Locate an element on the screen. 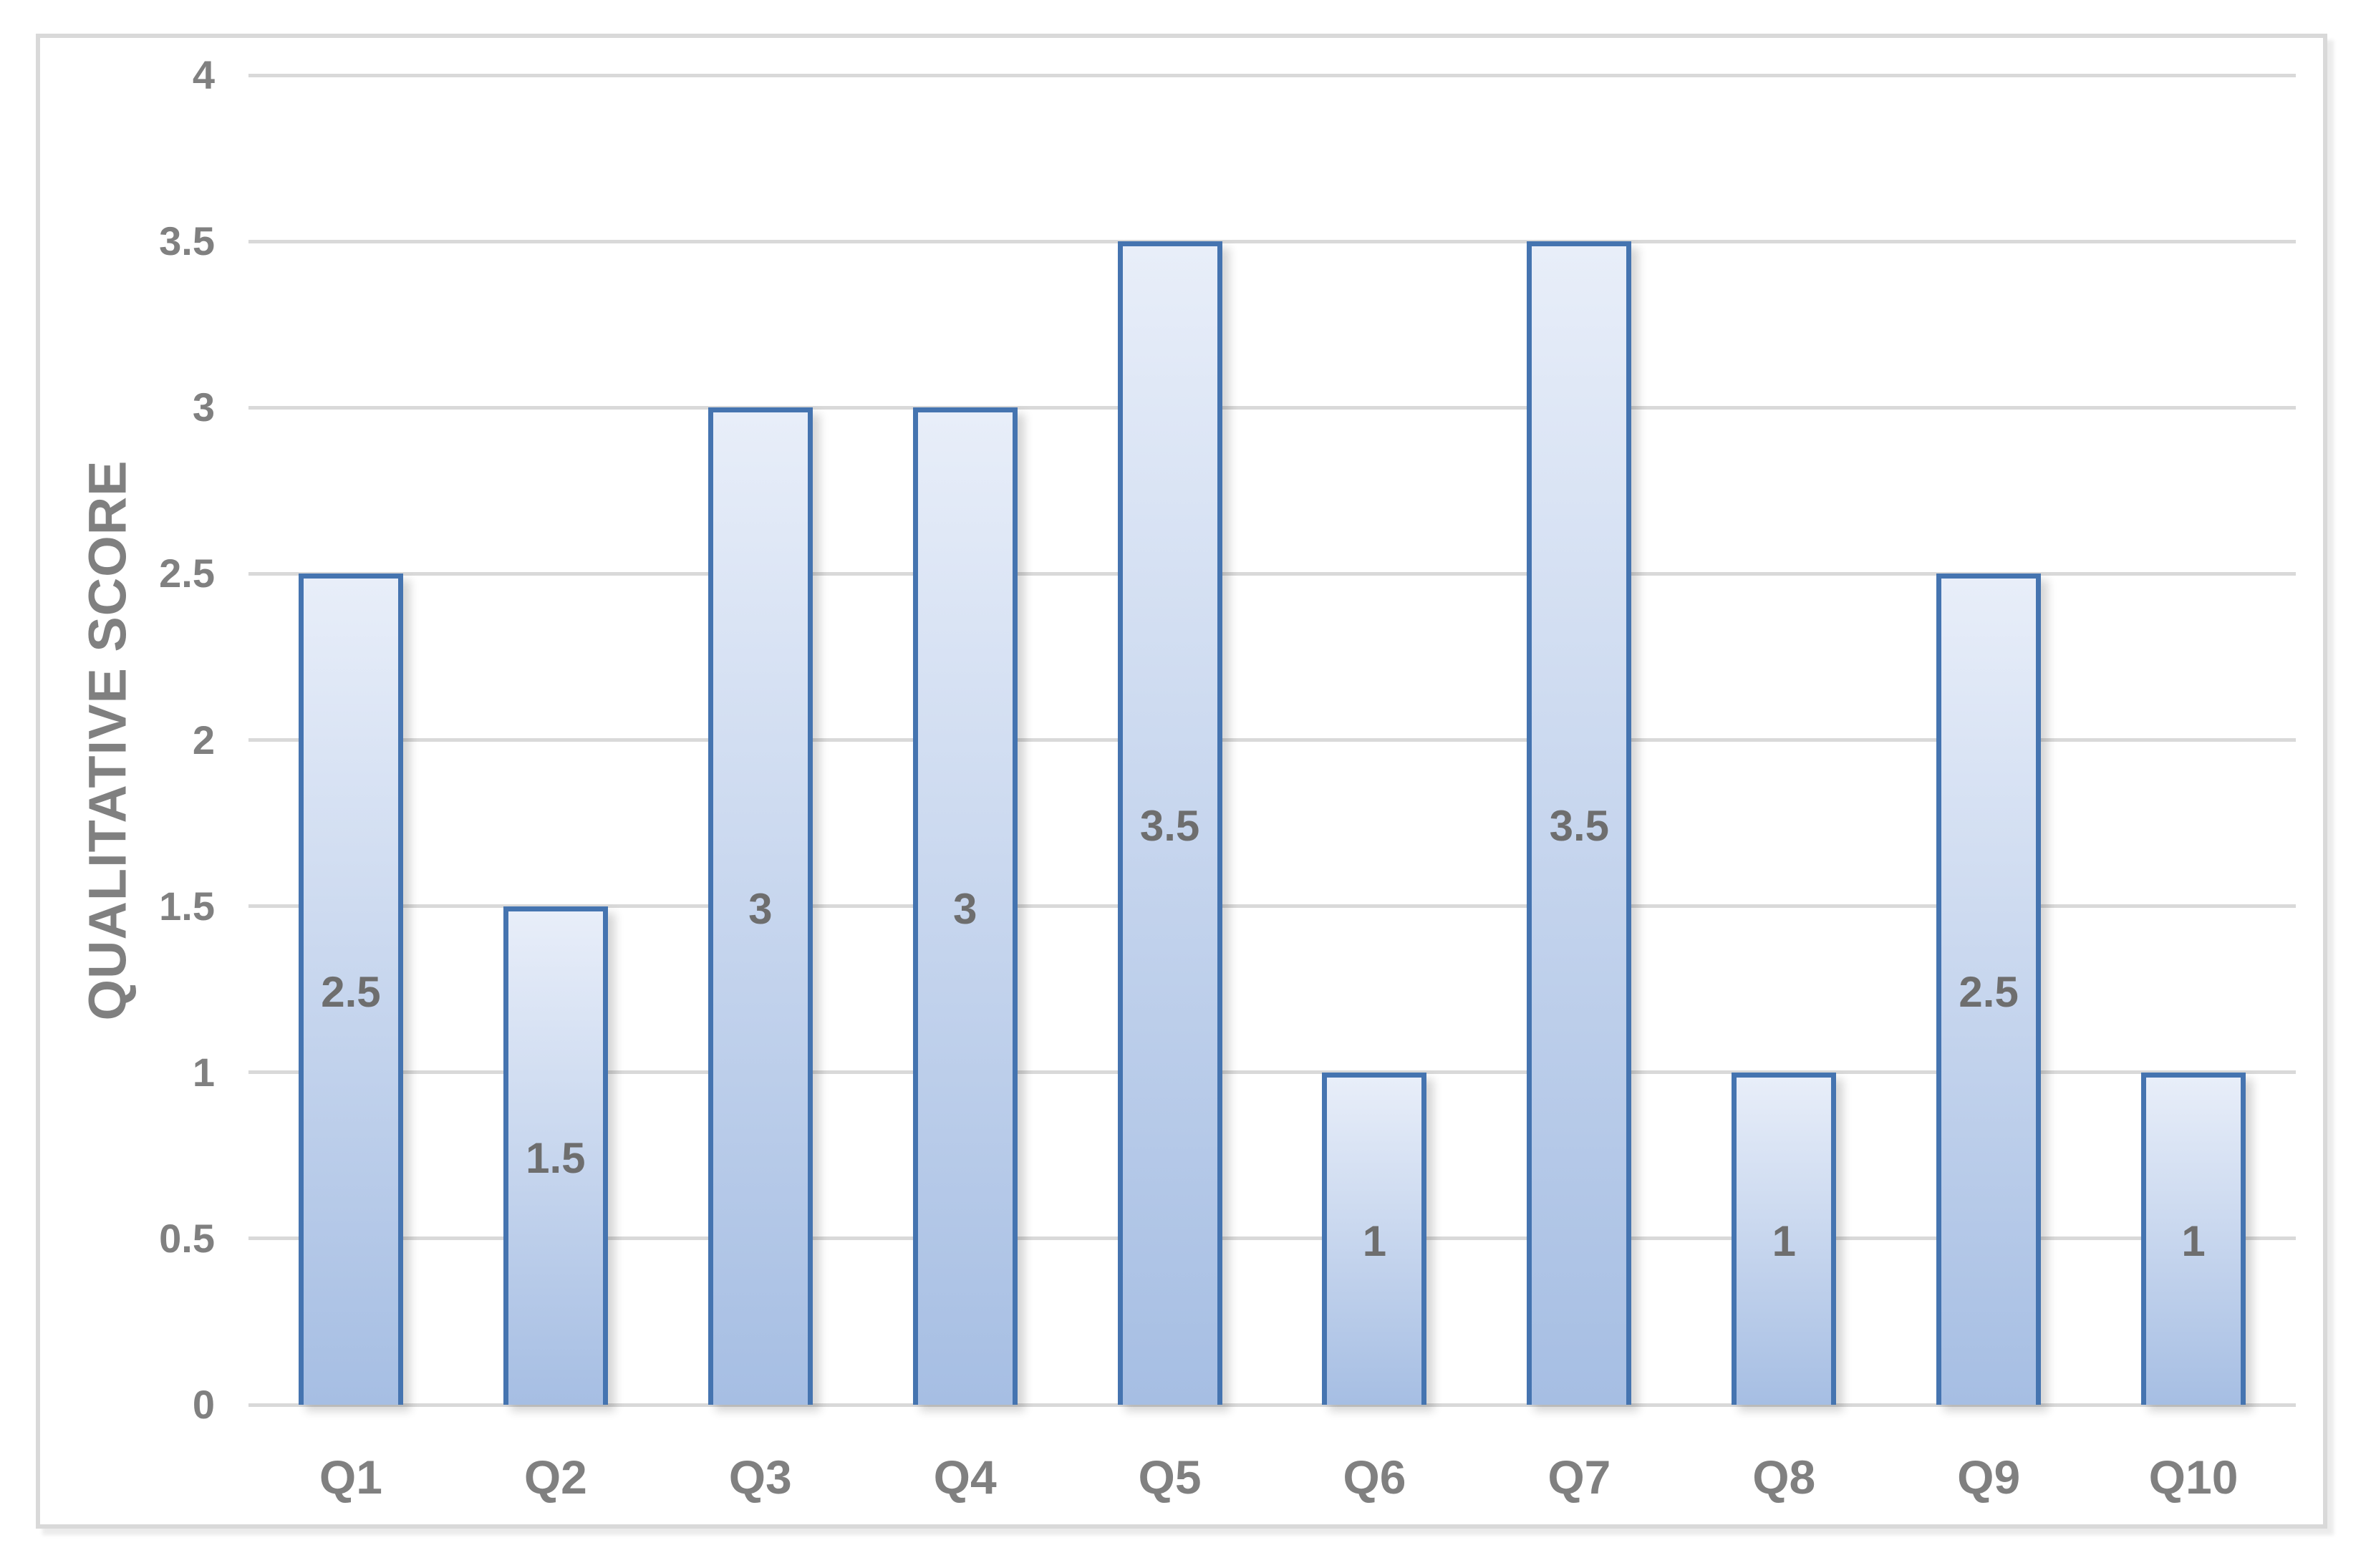  bar-value-label-q9: 2.5 is located at coordinates (1989, 991).